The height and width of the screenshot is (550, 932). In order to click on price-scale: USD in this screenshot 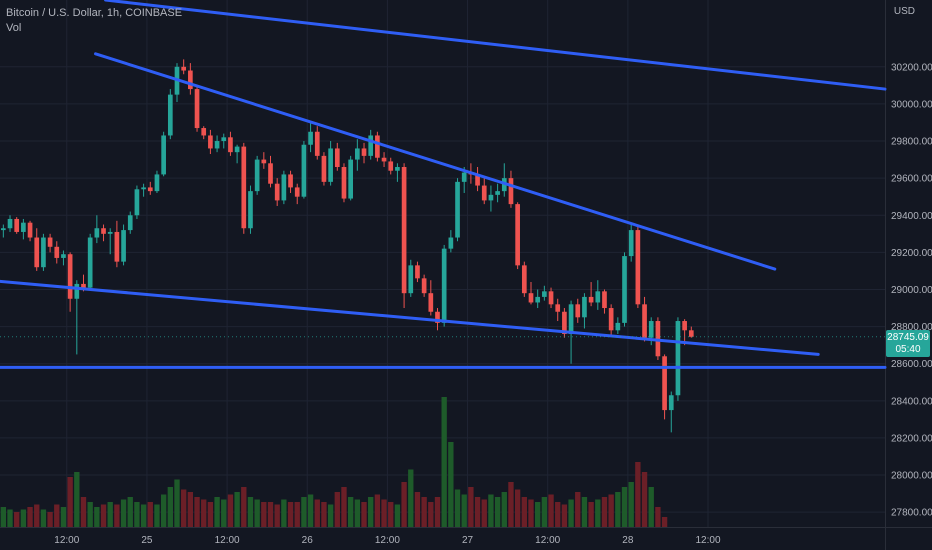, I will do `click(908, 264)`.